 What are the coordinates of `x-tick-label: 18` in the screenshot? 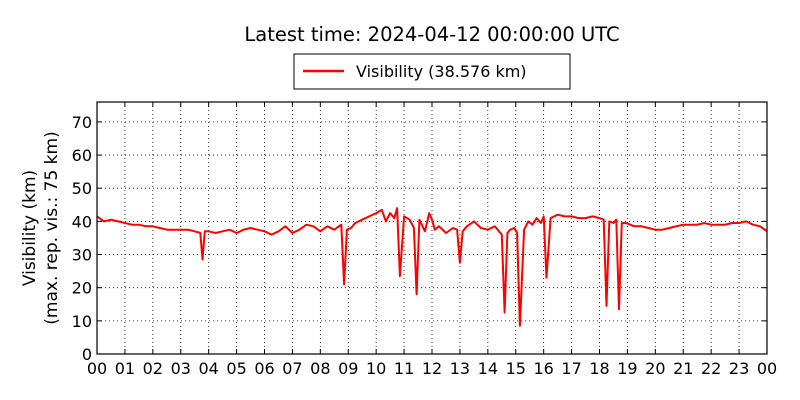 It's located at (599, 368).